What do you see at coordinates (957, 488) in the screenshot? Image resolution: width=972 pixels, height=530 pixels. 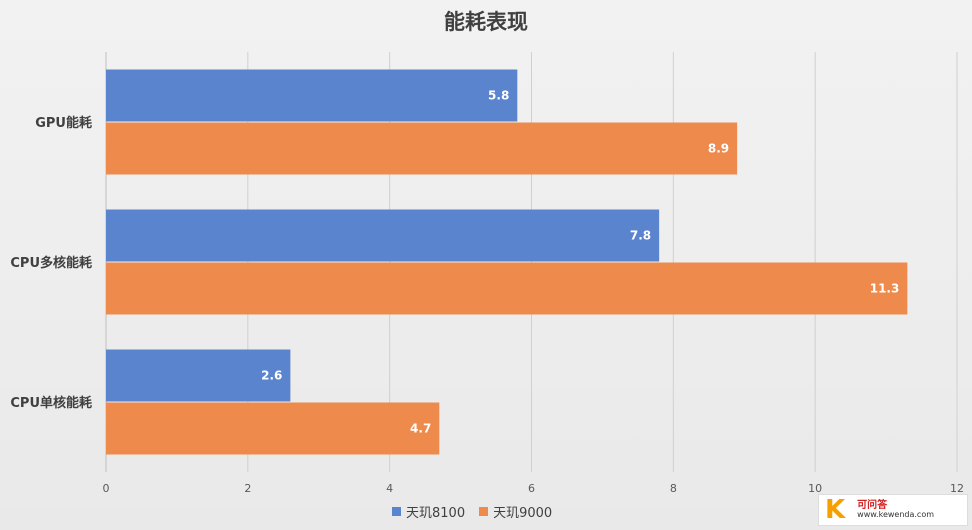 I see `x-tick-label: 12` at bounding box center [957, 488].